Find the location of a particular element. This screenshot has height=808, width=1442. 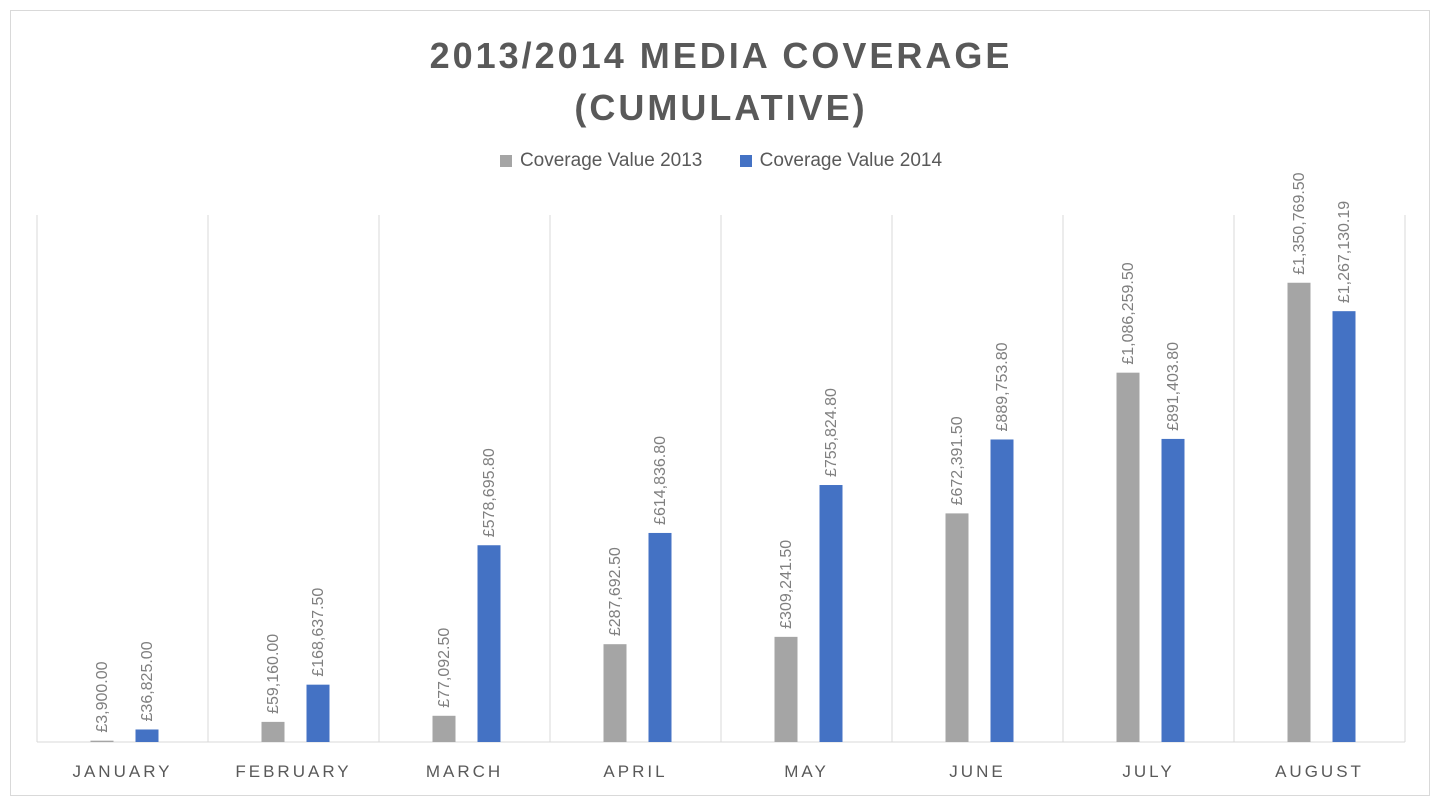

legend-swatch-2014 is located at coordinates (745, 161).